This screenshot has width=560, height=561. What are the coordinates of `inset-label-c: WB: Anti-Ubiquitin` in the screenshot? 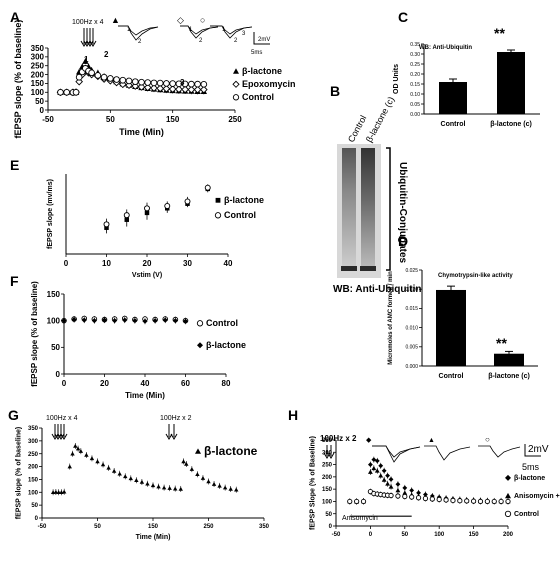 It's located at (445, 48).